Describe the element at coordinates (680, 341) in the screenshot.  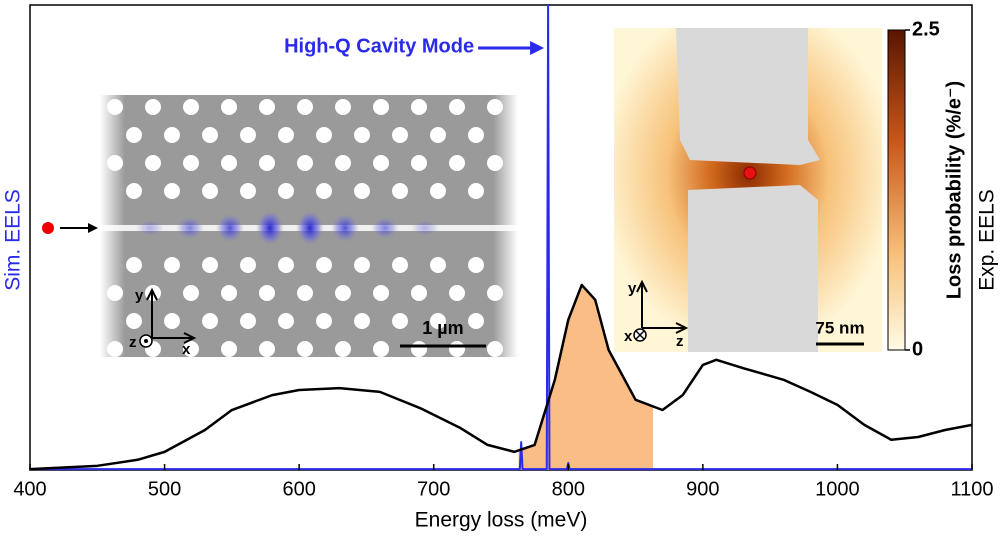
I see `axis-letter: z` at that location.